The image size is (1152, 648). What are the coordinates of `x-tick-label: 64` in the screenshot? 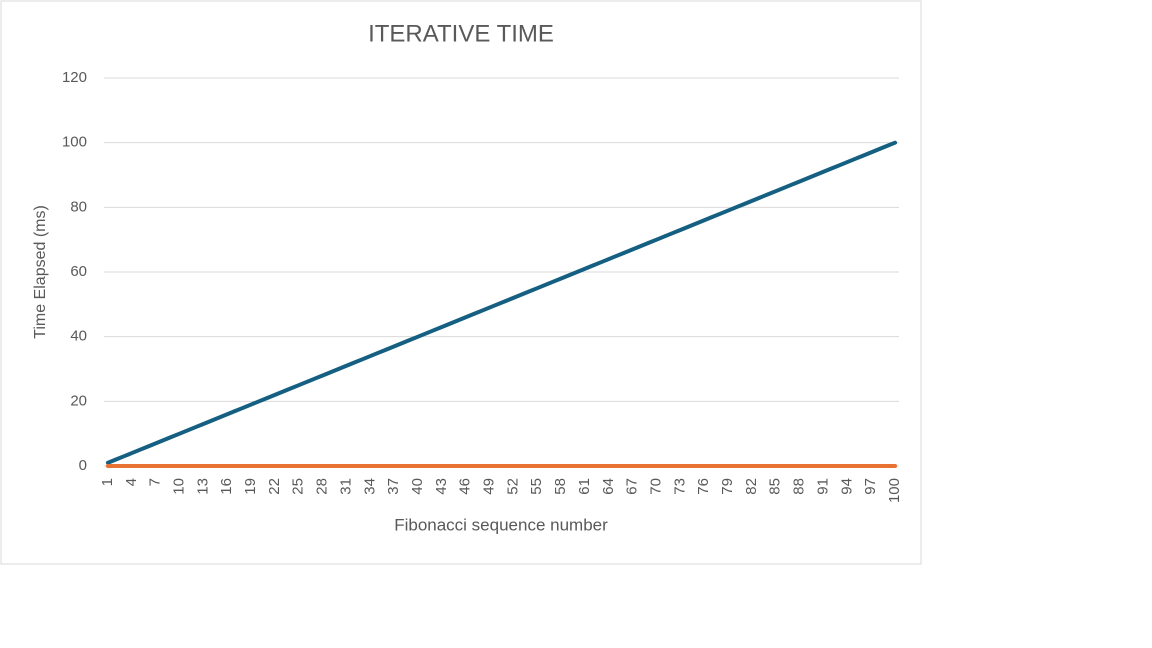 It's located at (608, 486).